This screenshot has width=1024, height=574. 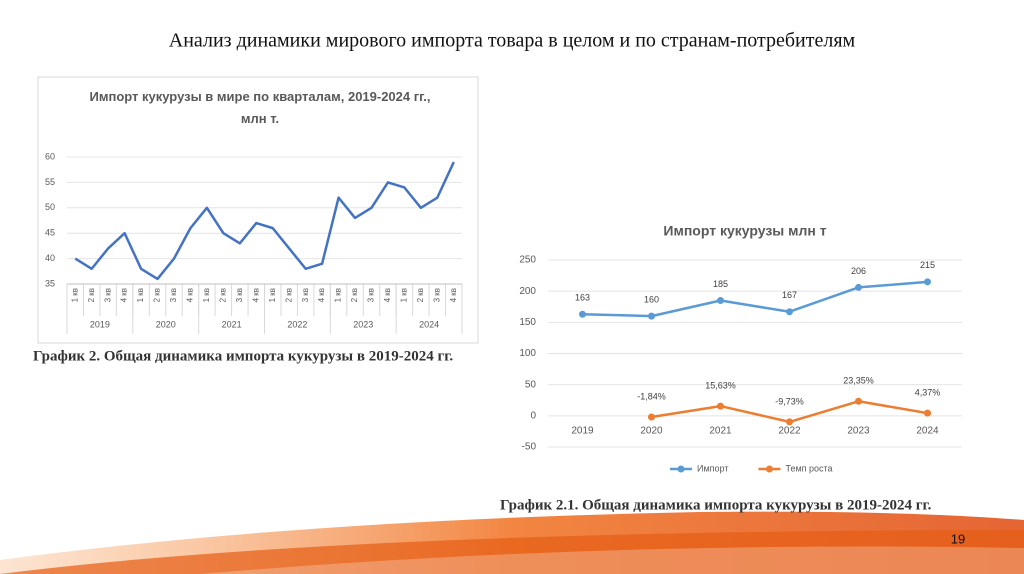 What do you see at coordinates (582, 298) in the screenshot?
I see `data-label: 163` at bounding box center [582, 298].